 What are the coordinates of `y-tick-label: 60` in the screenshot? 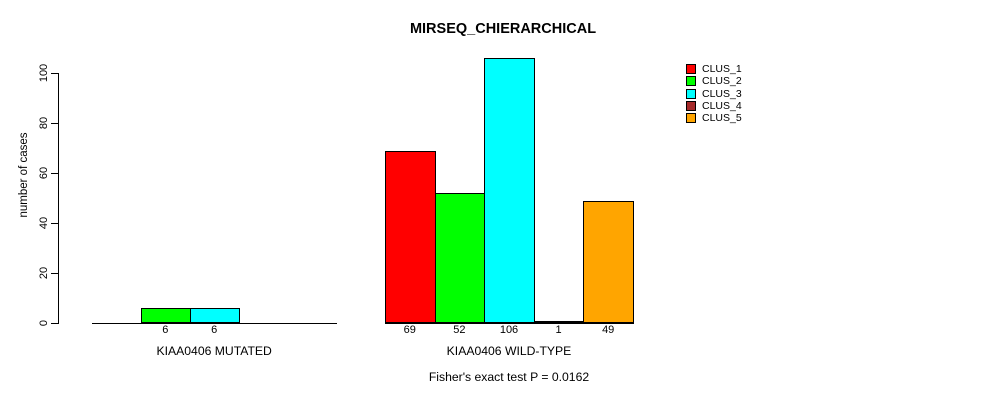 It's located at (44, 173).